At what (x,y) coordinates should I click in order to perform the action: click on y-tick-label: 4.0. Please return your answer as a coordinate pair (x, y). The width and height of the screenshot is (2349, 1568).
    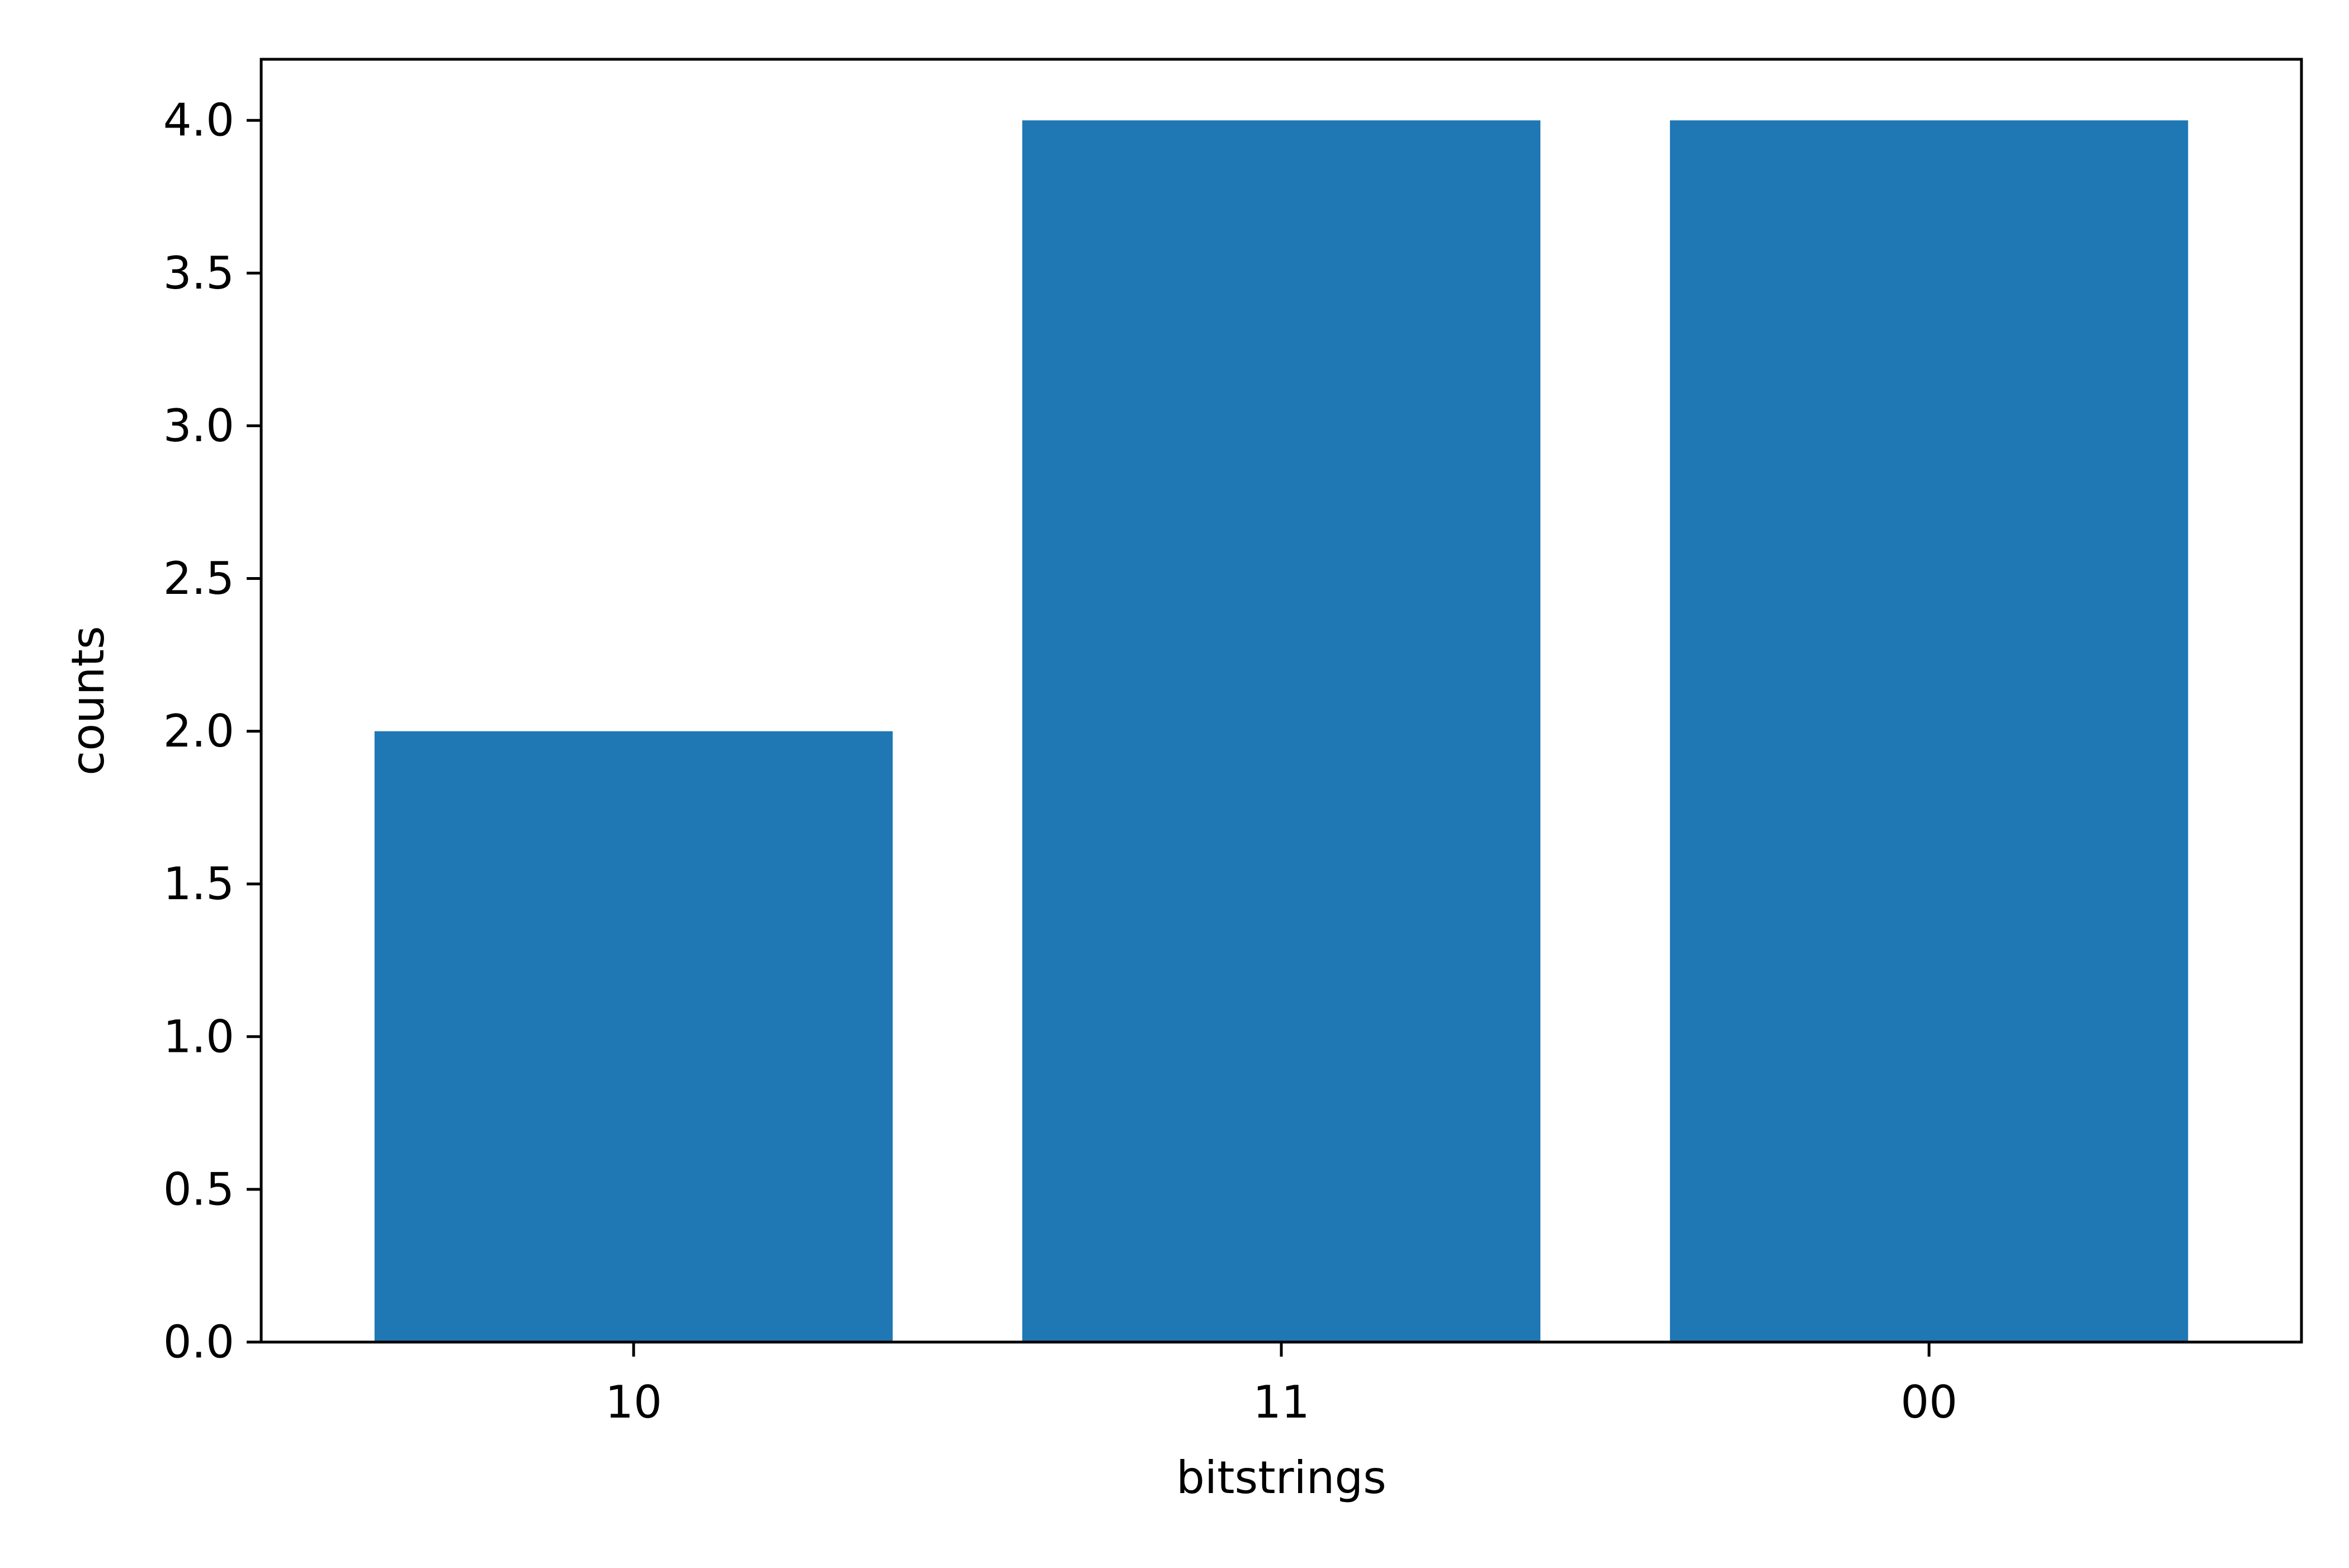
    Looking at the image, I should click on (199, 121).